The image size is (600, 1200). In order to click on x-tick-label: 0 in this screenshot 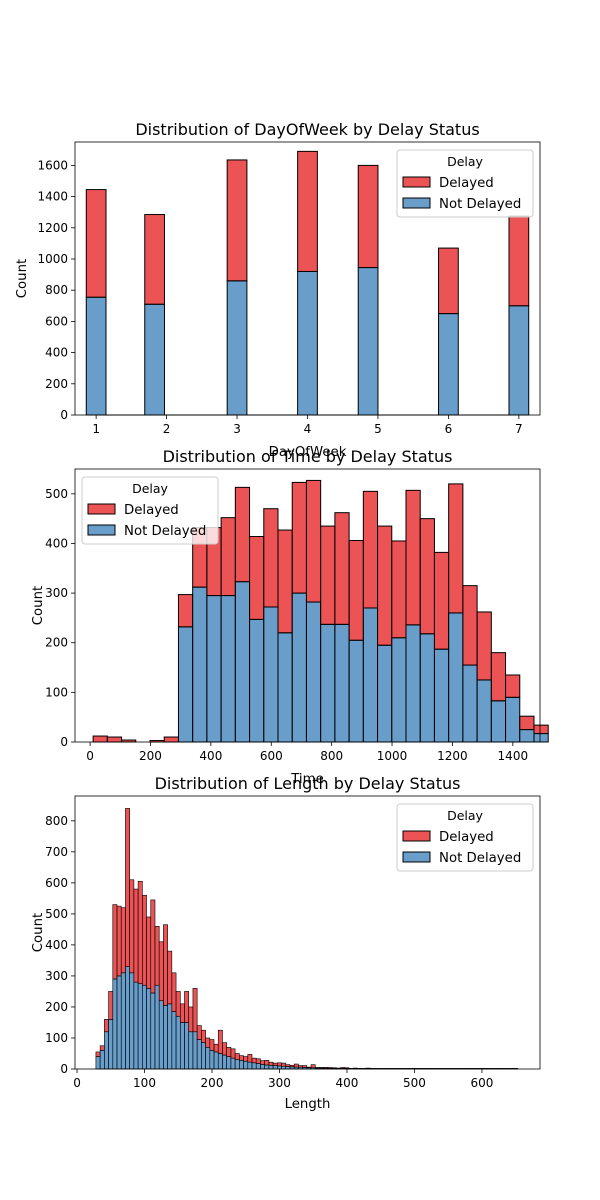, I will do `click(90, 756)`.